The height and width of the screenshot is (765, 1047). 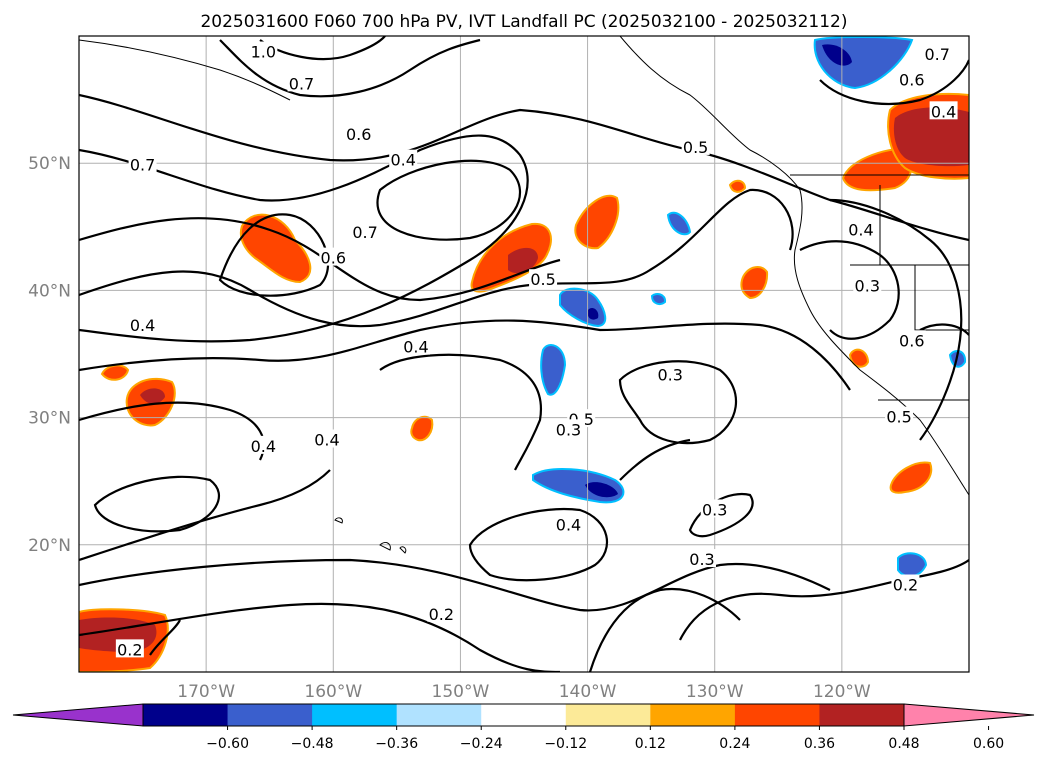 I want to click on lon-label: 140°W, so click(x=588, y=692).